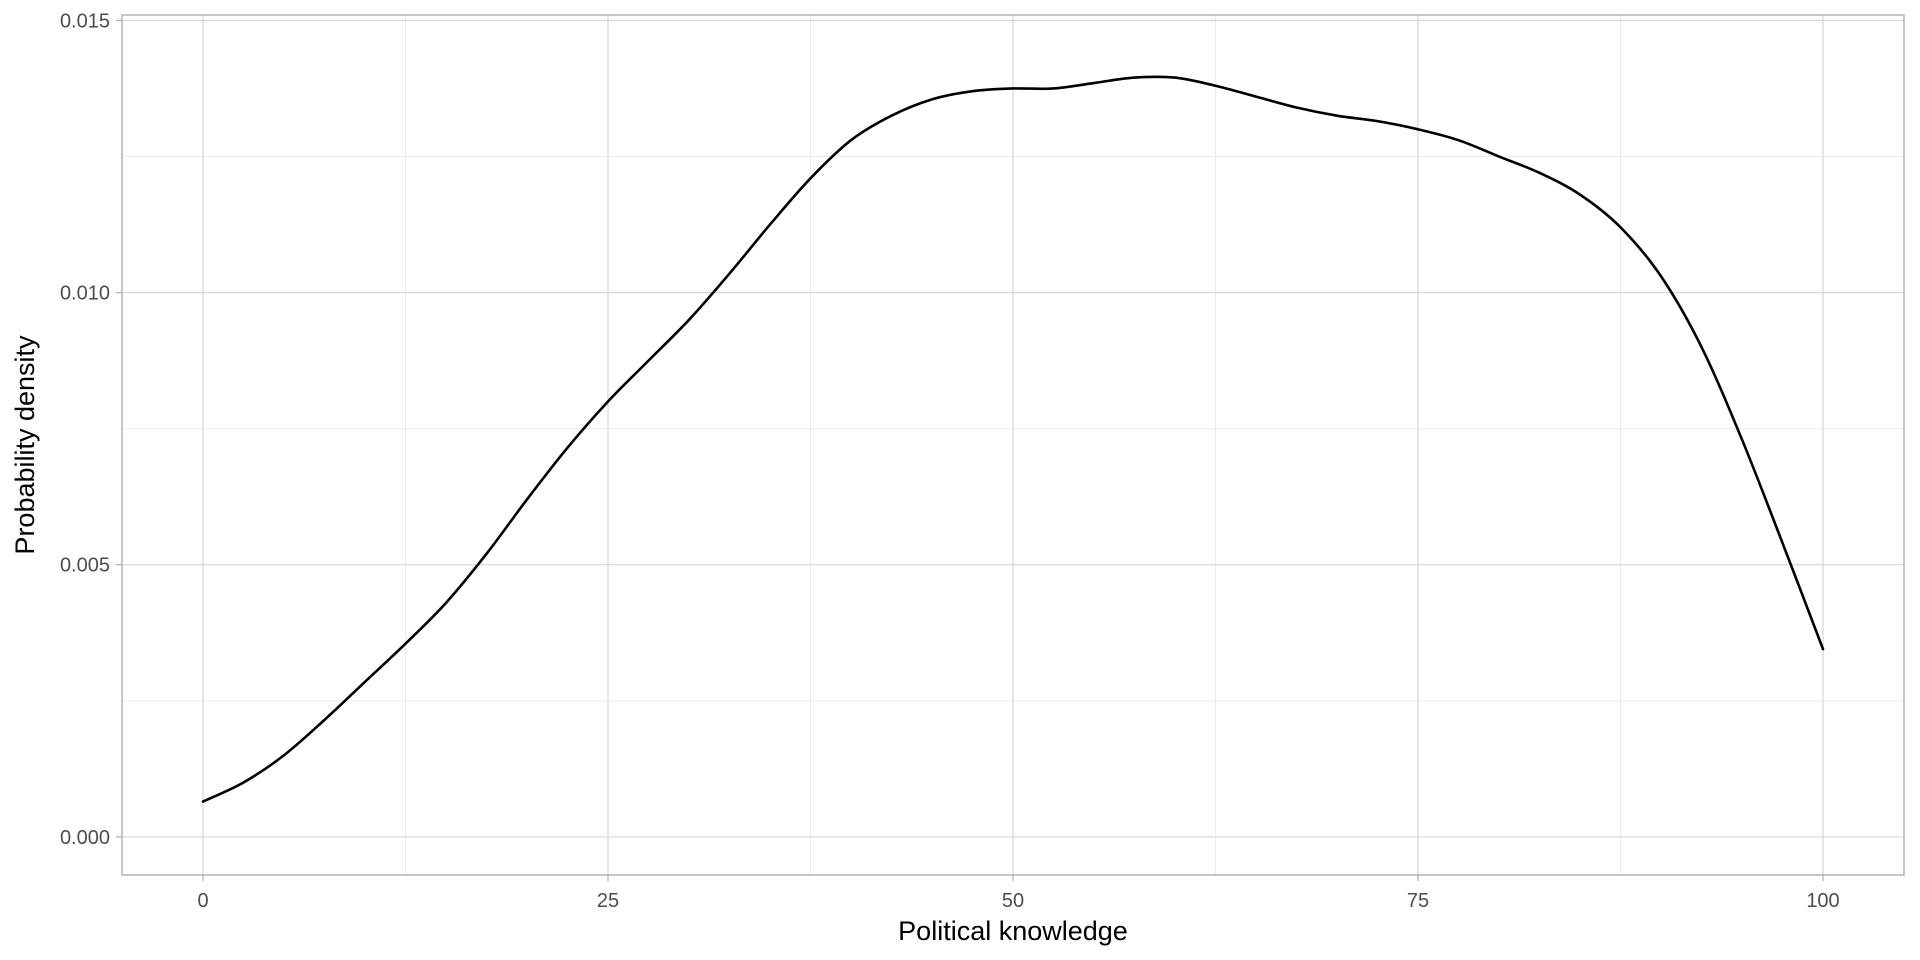  What do you see at coordinates (1013, 931) in the screenshot?
I see `x-axis-title: Political knowledge` at bounding box center [1013, 931].